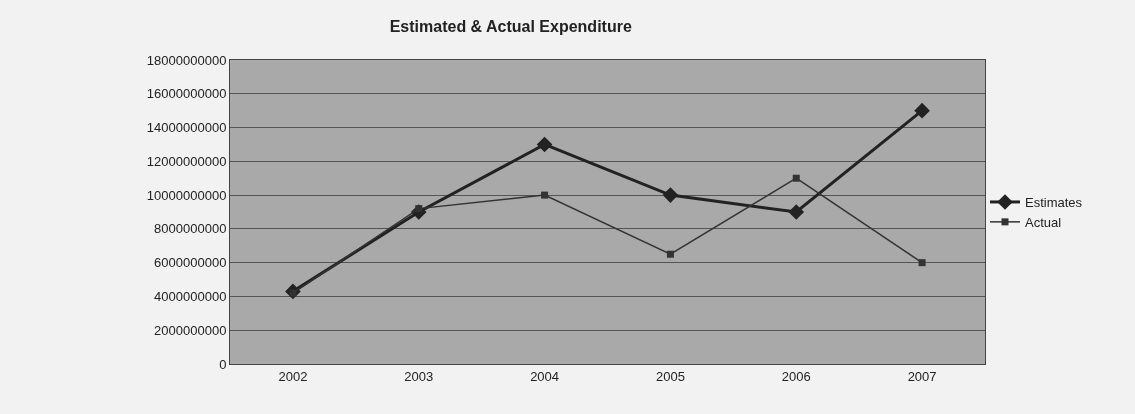 This screenshot has width=1135, height=414. Describe the element at coordinates (190, 263) in the screenshot. I see `y-tick-label: 6000000000` at that location.